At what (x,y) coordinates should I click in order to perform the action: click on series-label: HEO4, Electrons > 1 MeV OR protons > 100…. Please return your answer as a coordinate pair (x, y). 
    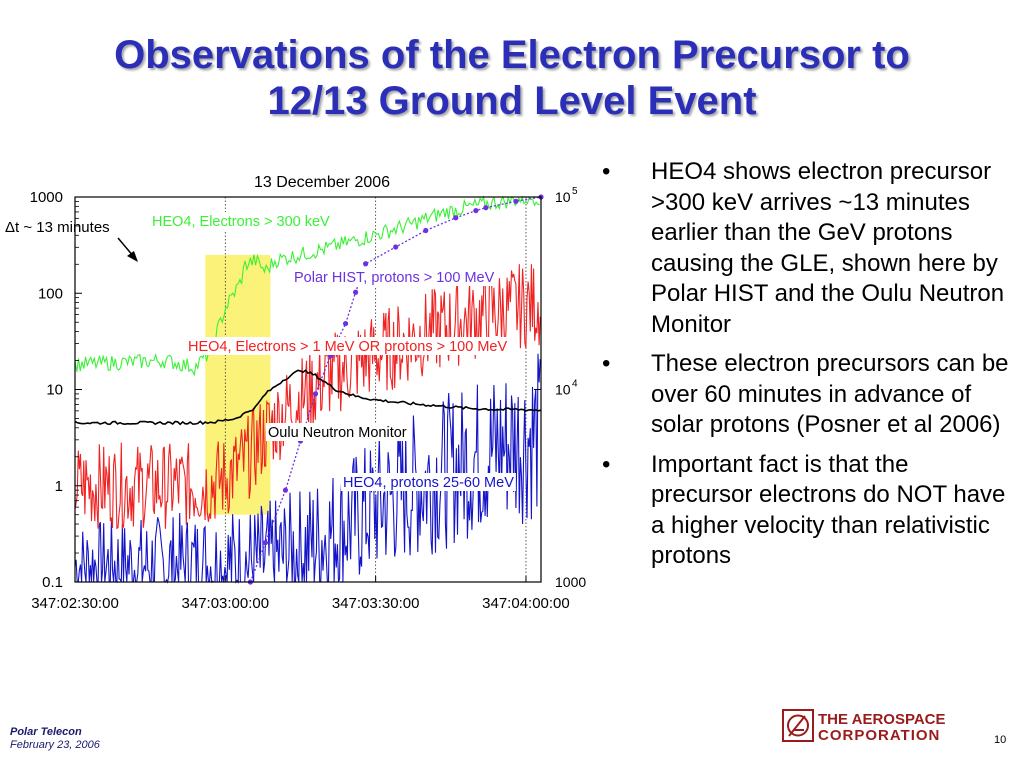
    Looking at the image, I should click on (347, 347).